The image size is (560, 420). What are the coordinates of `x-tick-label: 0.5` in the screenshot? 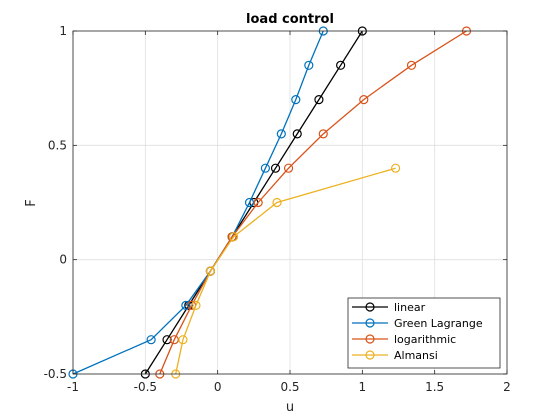 It's located at (289, 387).